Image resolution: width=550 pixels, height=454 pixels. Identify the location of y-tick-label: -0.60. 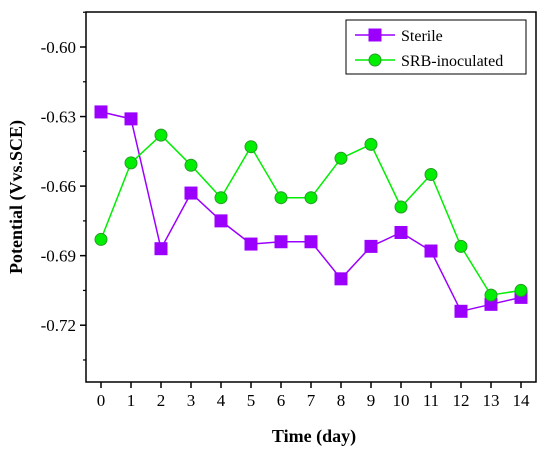
(58, 47).